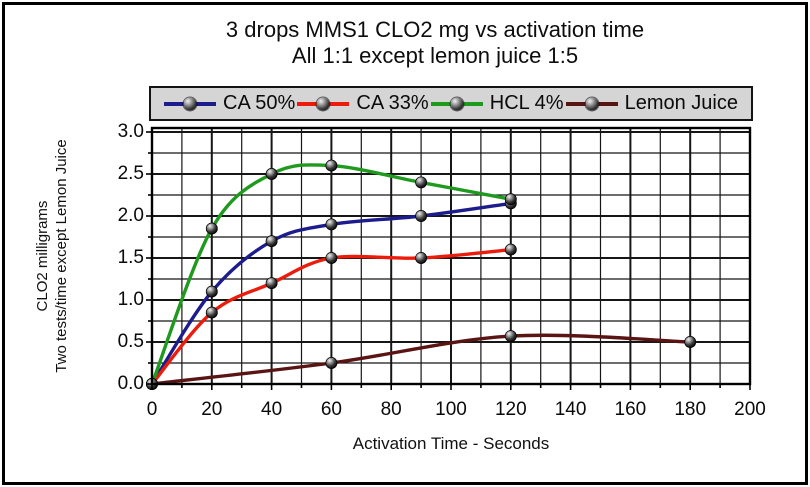 The width and height of the screenshot is (810, 487). Describe the element at coordinates (630, 409) in the screenshot. I see `x-tick-label: 160` at that location.